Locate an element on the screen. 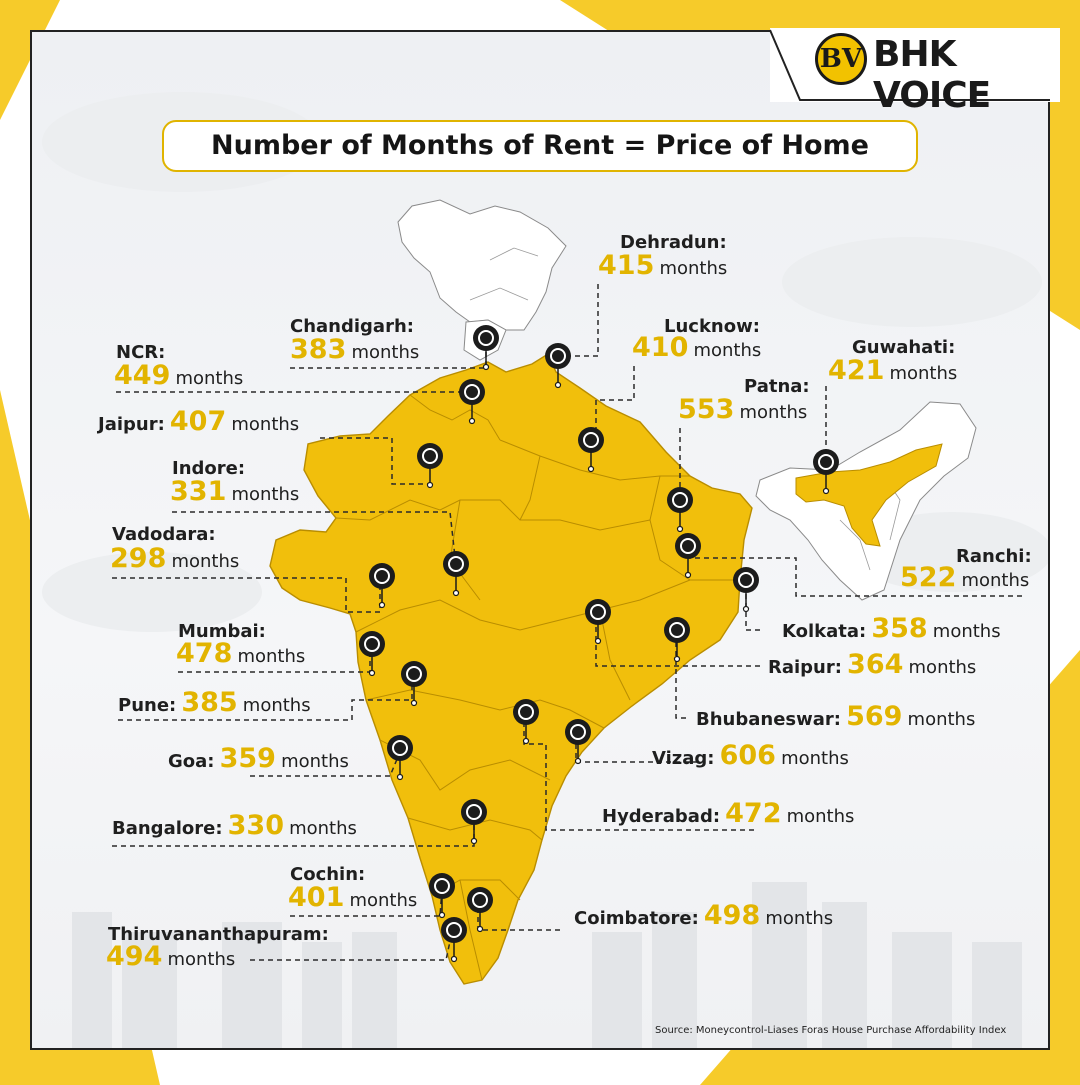 This screenshot has height=1085, width=1080. label-dehradun: Dehradun: is located at coordinates (673, 242).